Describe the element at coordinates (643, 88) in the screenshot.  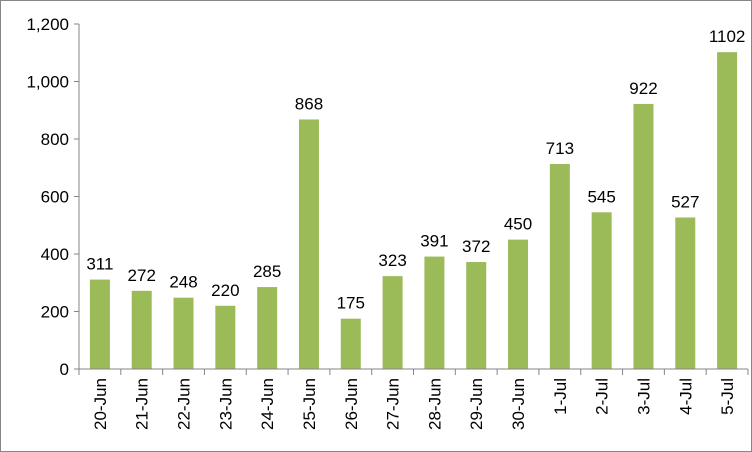
I see `data-label: 922` at that location.